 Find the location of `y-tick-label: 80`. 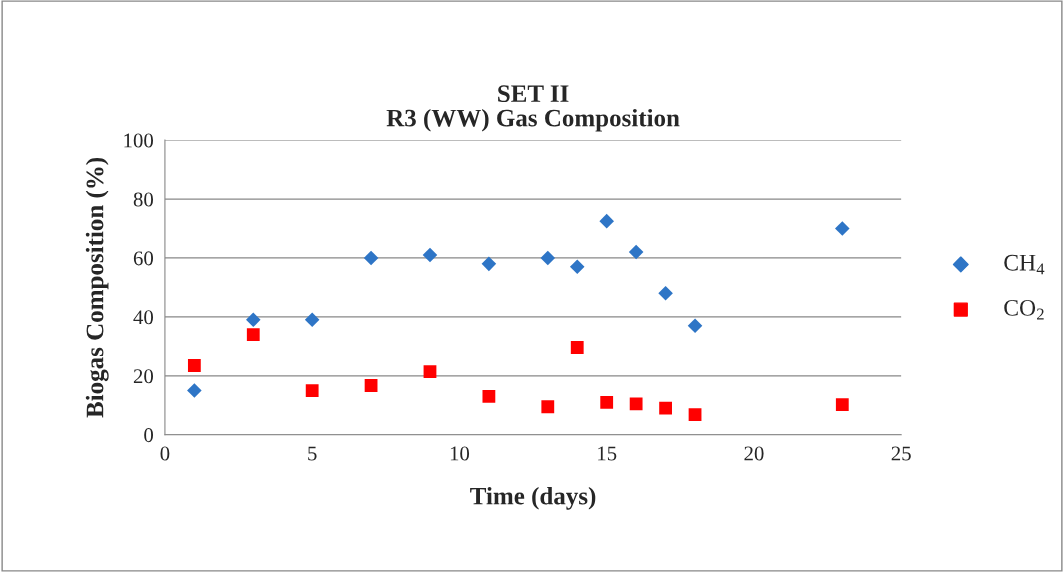

y-tick-label: 80 is located at coordinates (143, 199).